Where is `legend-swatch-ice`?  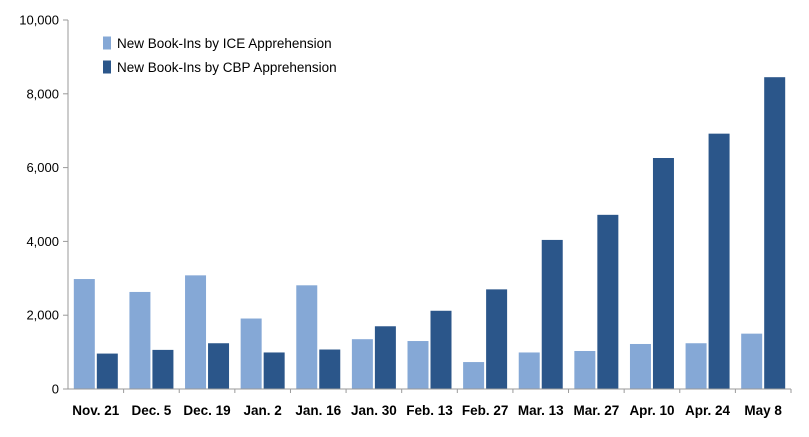 legend-swatch-ice is located at coordinates (107, 43).